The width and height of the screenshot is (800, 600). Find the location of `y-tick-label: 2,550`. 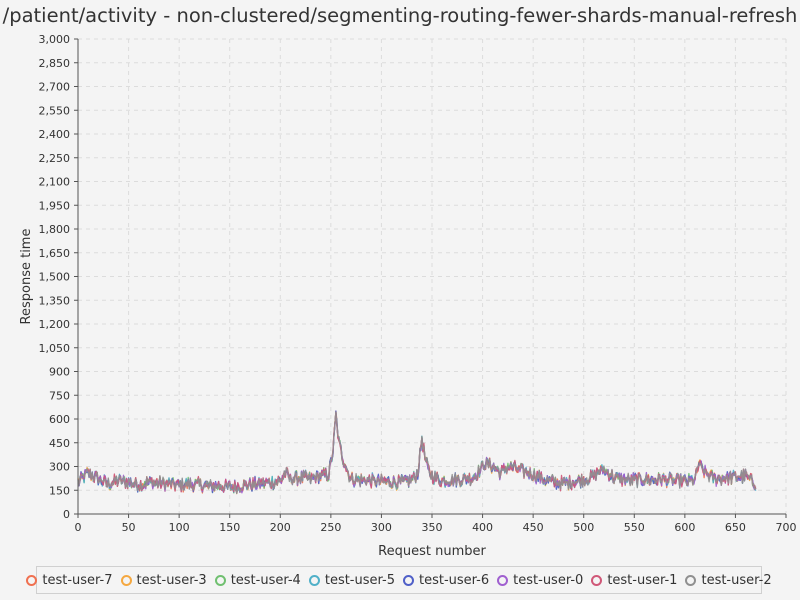

y-tick-label: 2,550 is located at coordinates (55, 110).